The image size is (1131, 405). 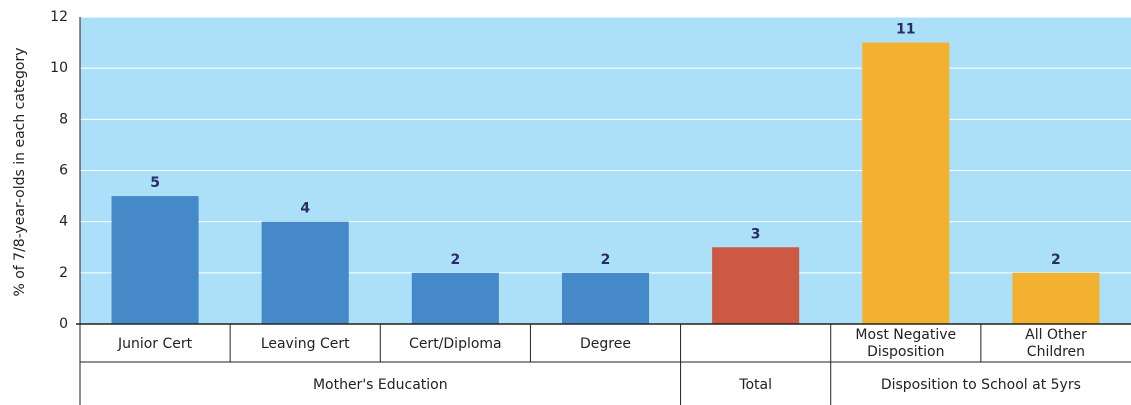 I want to click on data-label: 4, so click(x=305, y=209).